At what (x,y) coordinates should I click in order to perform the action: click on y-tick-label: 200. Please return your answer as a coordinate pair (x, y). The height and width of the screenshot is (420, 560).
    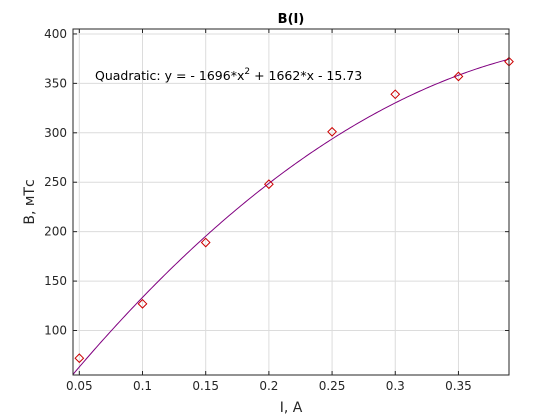
    Looking at the image, I should click on (55, 232).